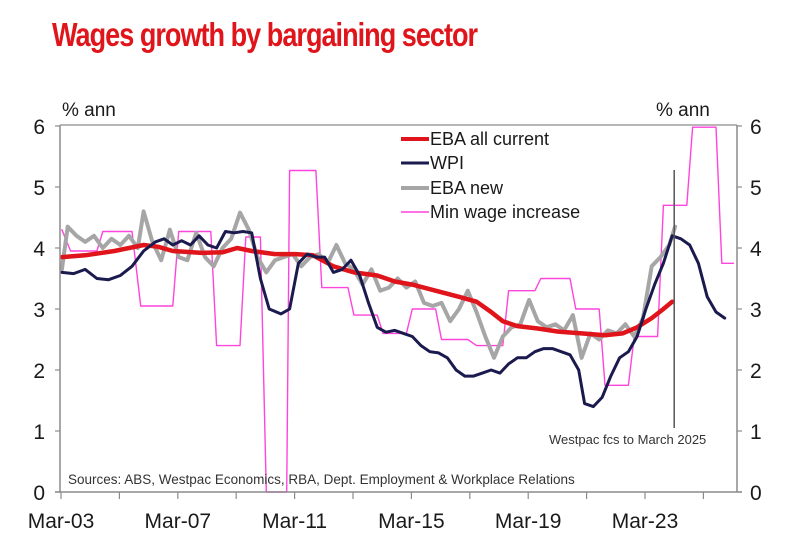 Image resolution: width=788 pixels, height=551 pixels. What do you see at coordinates (683, 110) in the screenshot?
I see `y-axis-unit-right: % ann` at bounding box center [683, 110].